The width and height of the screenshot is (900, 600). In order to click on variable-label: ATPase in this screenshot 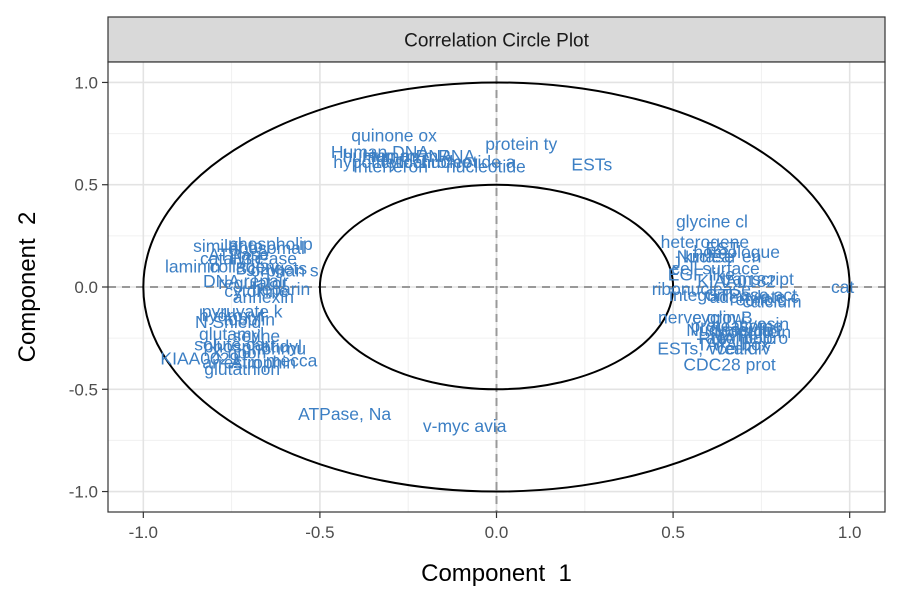, I will do `click(238, 254)`.